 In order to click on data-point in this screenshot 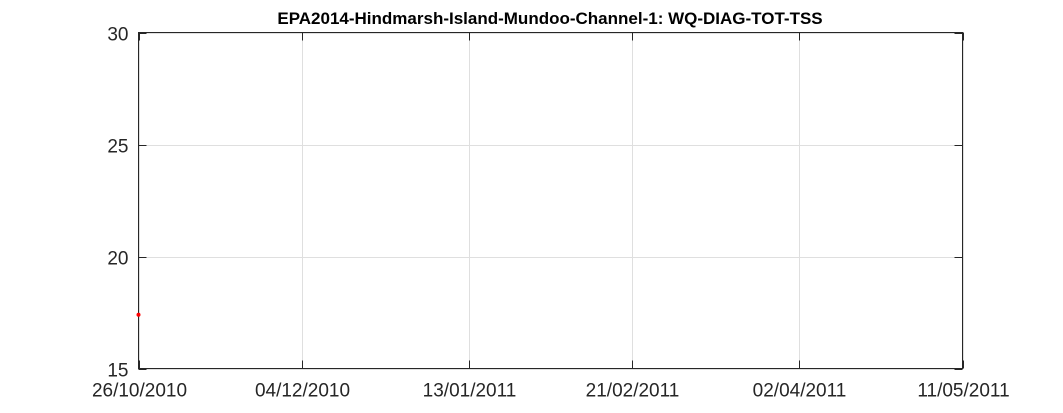, I will do `click(138, 314)`.